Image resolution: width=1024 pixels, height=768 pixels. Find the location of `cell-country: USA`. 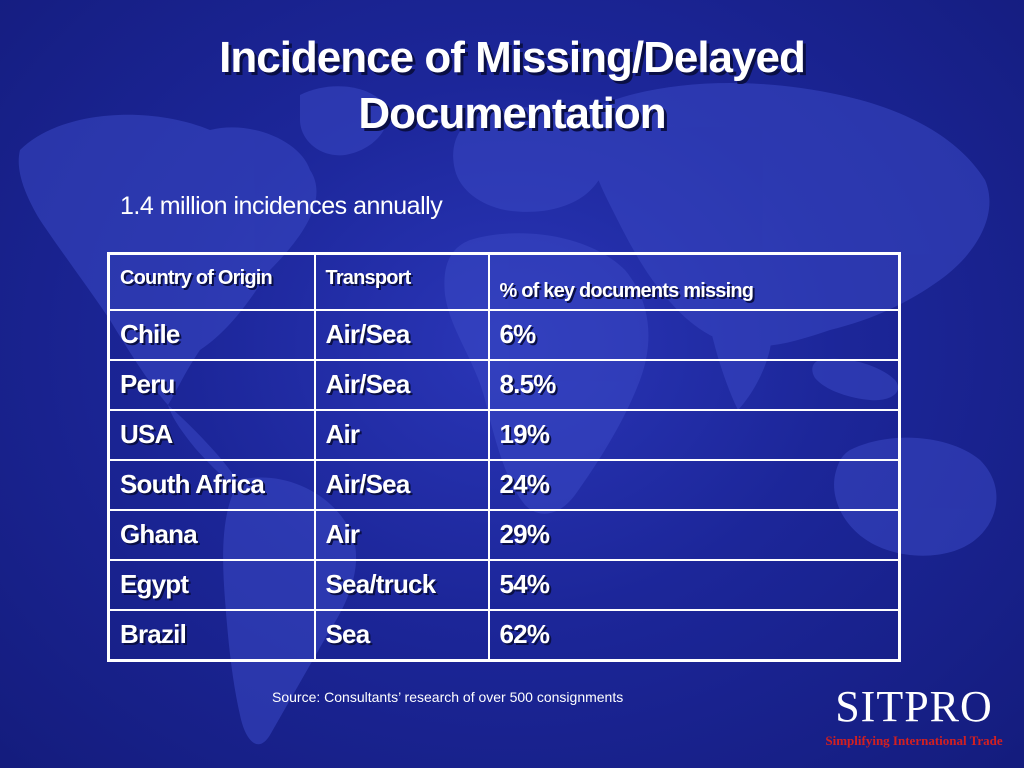

cell-country: USA is located at coordinates (211, 434).